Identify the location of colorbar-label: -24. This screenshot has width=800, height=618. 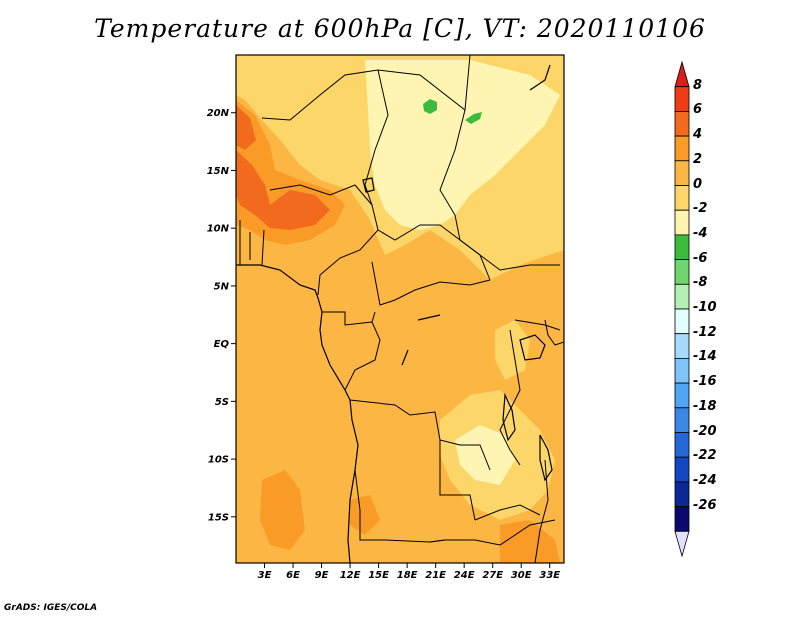
(705, 480).